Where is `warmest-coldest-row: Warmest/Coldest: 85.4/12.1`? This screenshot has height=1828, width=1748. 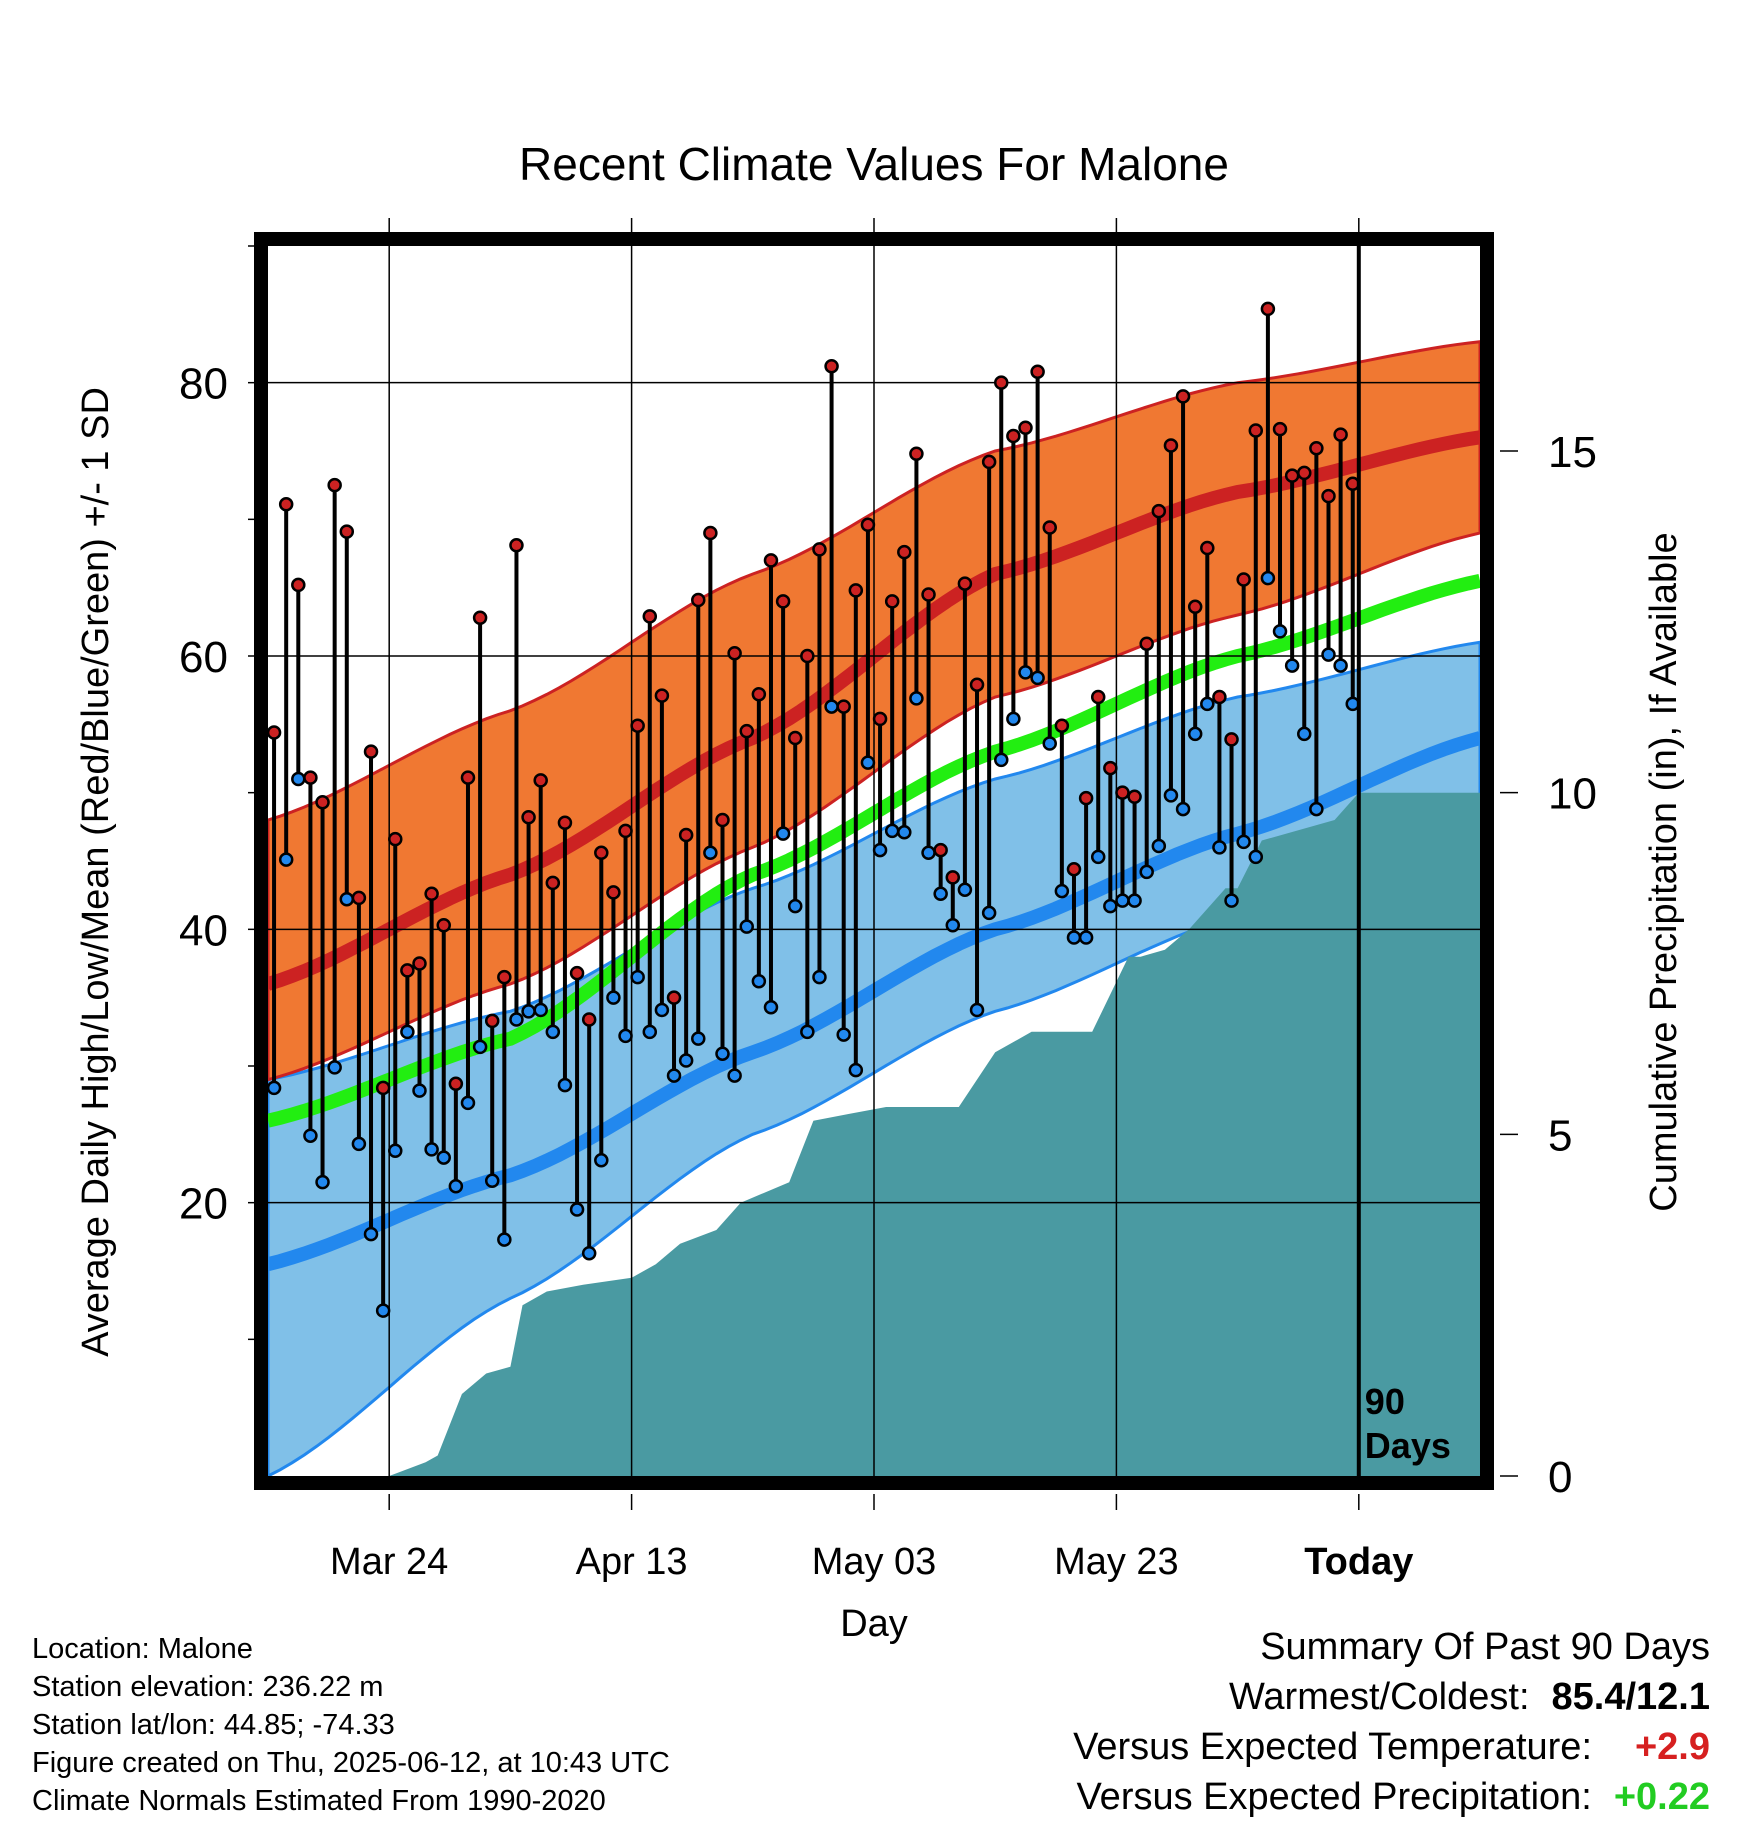 warmest-coldest-row: Warmest/Coldest: 85.4/12.1 is located at coordinates (1391, 1697).